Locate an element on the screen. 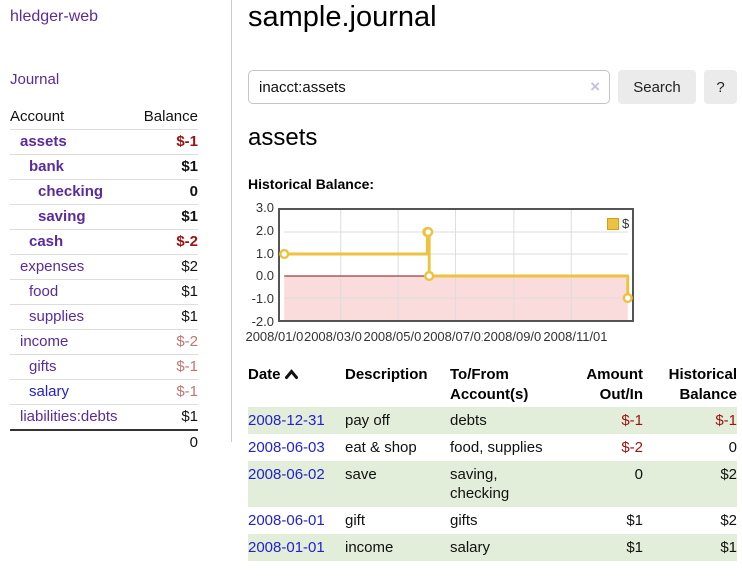  y-tick-label: 2.0 is located at coordinates (264, 230).